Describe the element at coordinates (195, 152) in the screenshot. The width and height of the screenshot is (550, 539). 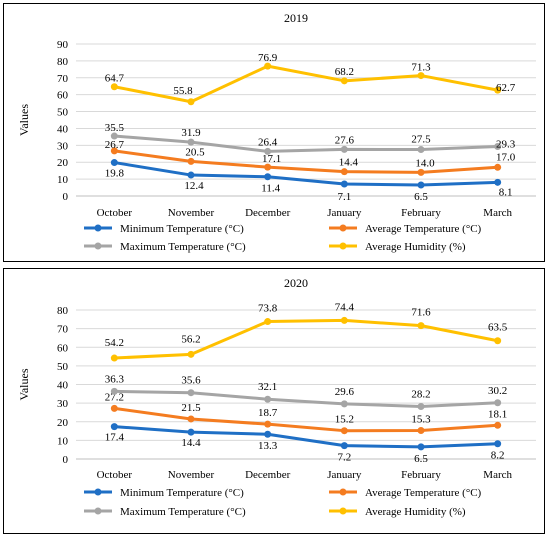
I see `data-label: 20.5` at that location.